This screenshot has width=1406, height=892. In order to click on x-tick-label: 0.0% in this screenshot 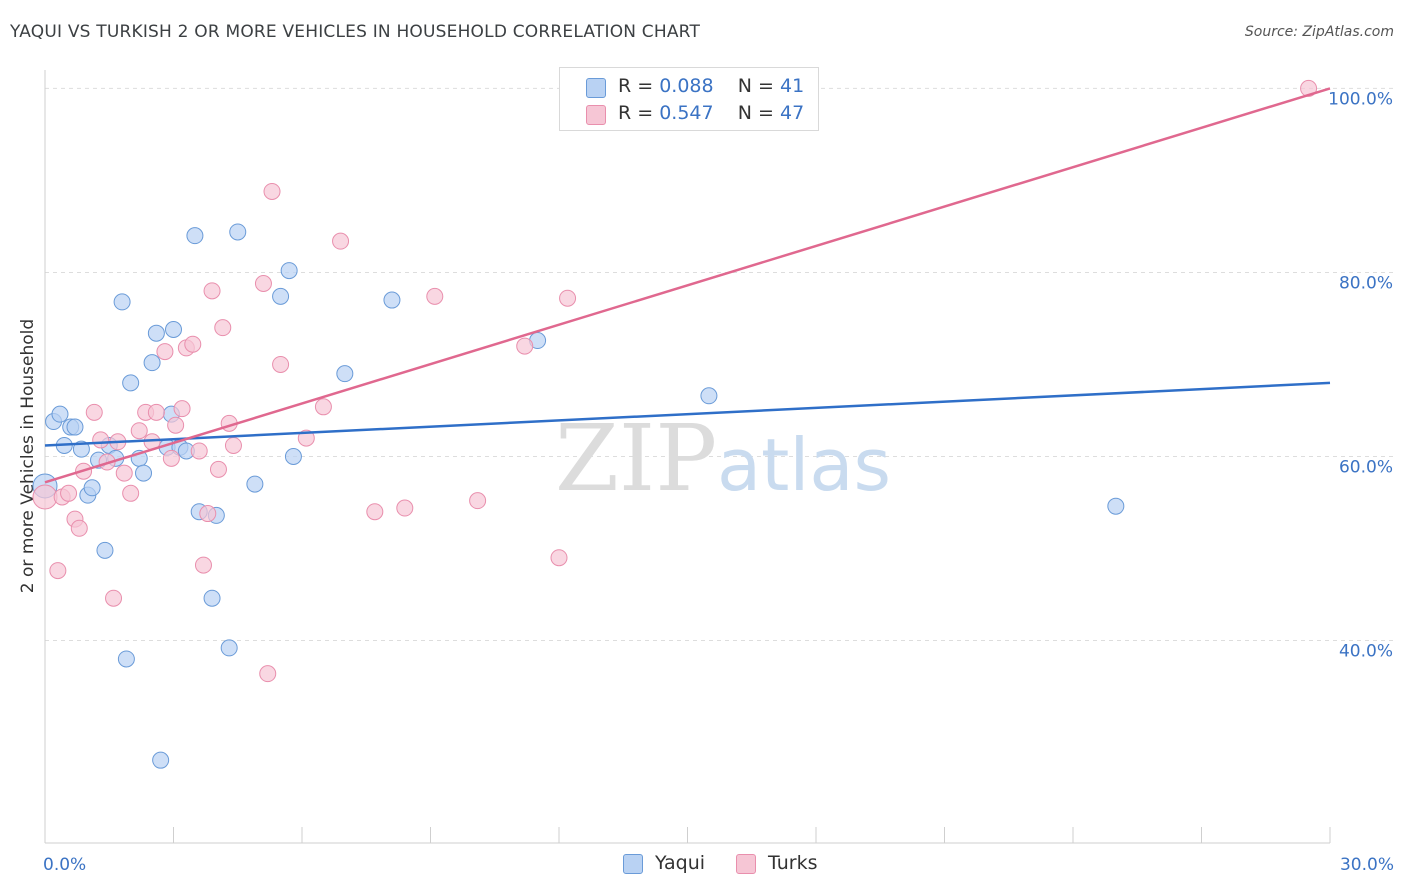, I will do `click(64, 865)`.